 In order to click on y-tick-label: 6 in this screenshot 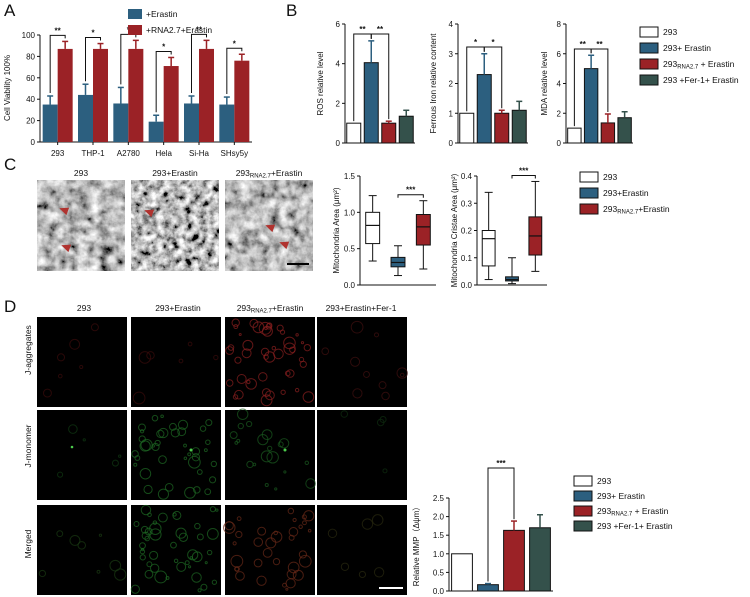, I will do `click(338, 24)`.